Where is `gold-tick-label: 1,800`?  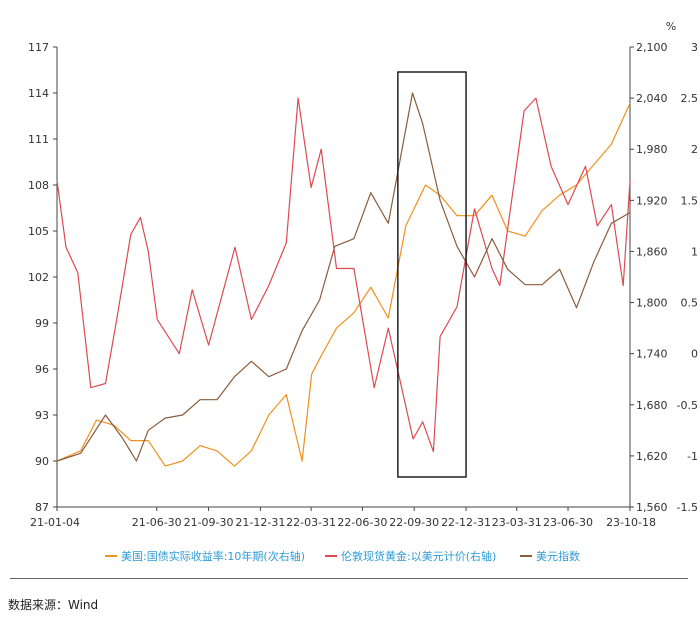 gold-tick-label: 1,800 is located at coordinates (652, 303).